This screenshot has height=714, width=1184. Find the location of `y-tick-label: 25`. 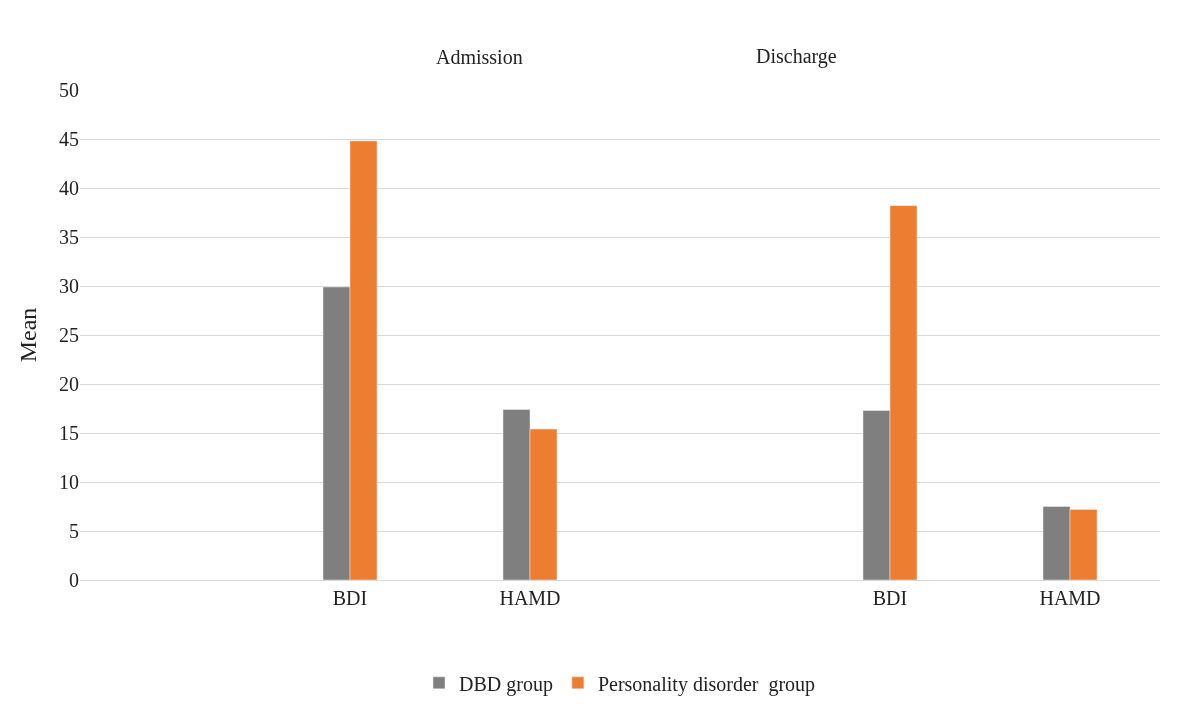

y-tick-label: 25 is located at coordinates (69, 335).